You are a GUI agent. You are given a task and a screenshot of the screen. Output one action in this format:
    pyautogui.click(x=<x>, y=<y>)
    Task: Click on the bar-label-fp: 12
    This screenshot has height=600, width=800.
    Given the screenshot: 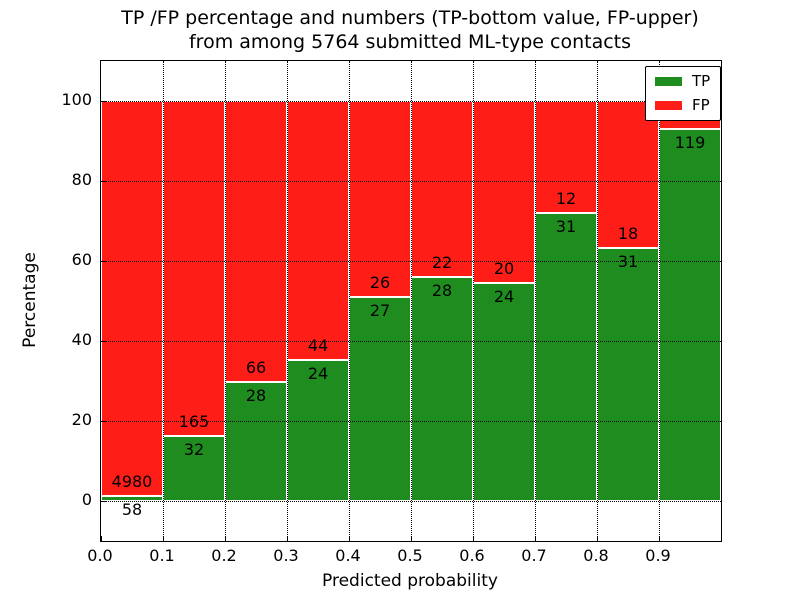 What is the action you would take?
    pyautogui.click(x=566, y=198)
    